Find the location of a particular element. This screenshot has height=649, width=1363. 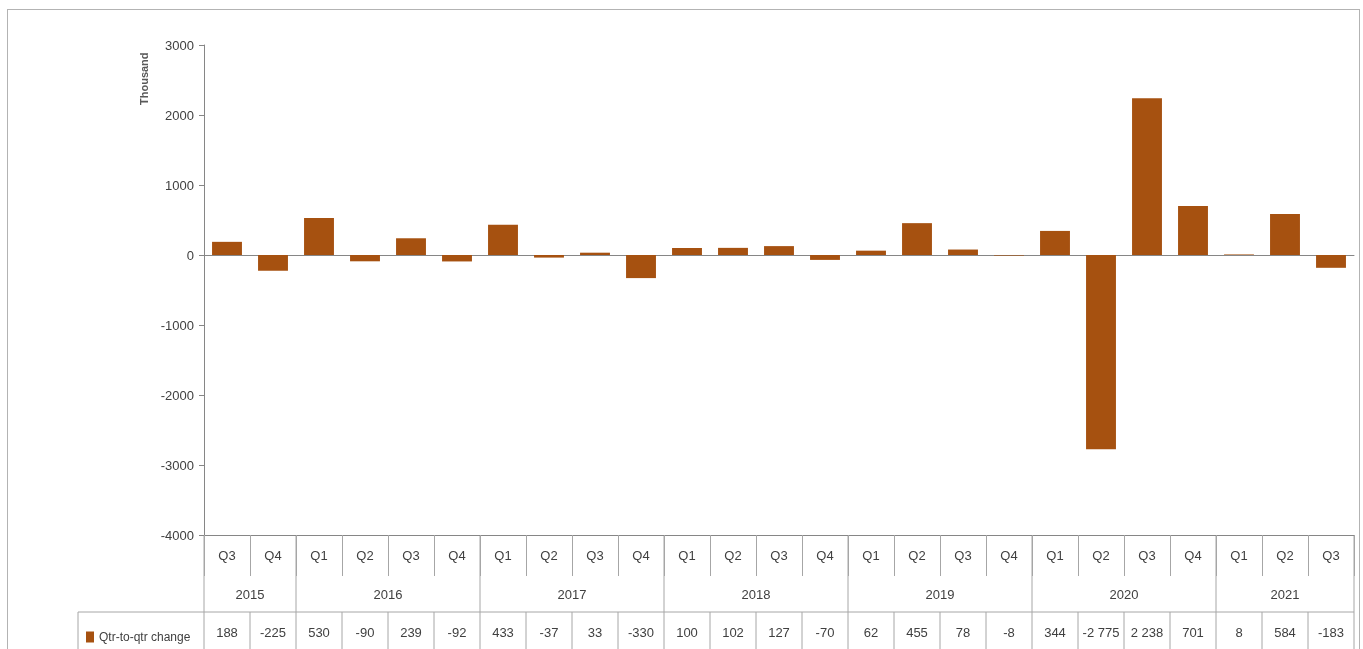

data-label: -2 775 is located at coordinates (1101, 632).